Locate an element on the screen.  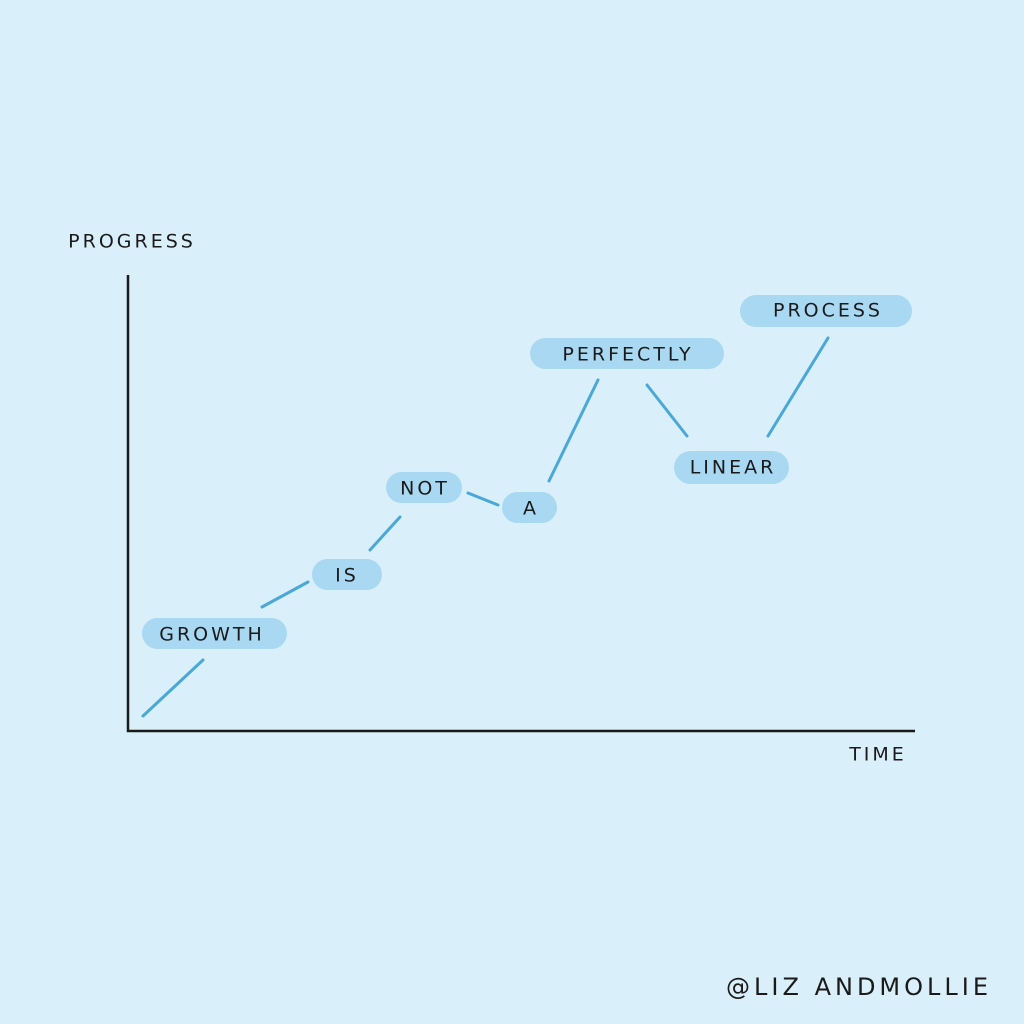
word-pill: NOT is located at coordinates (424, 487).